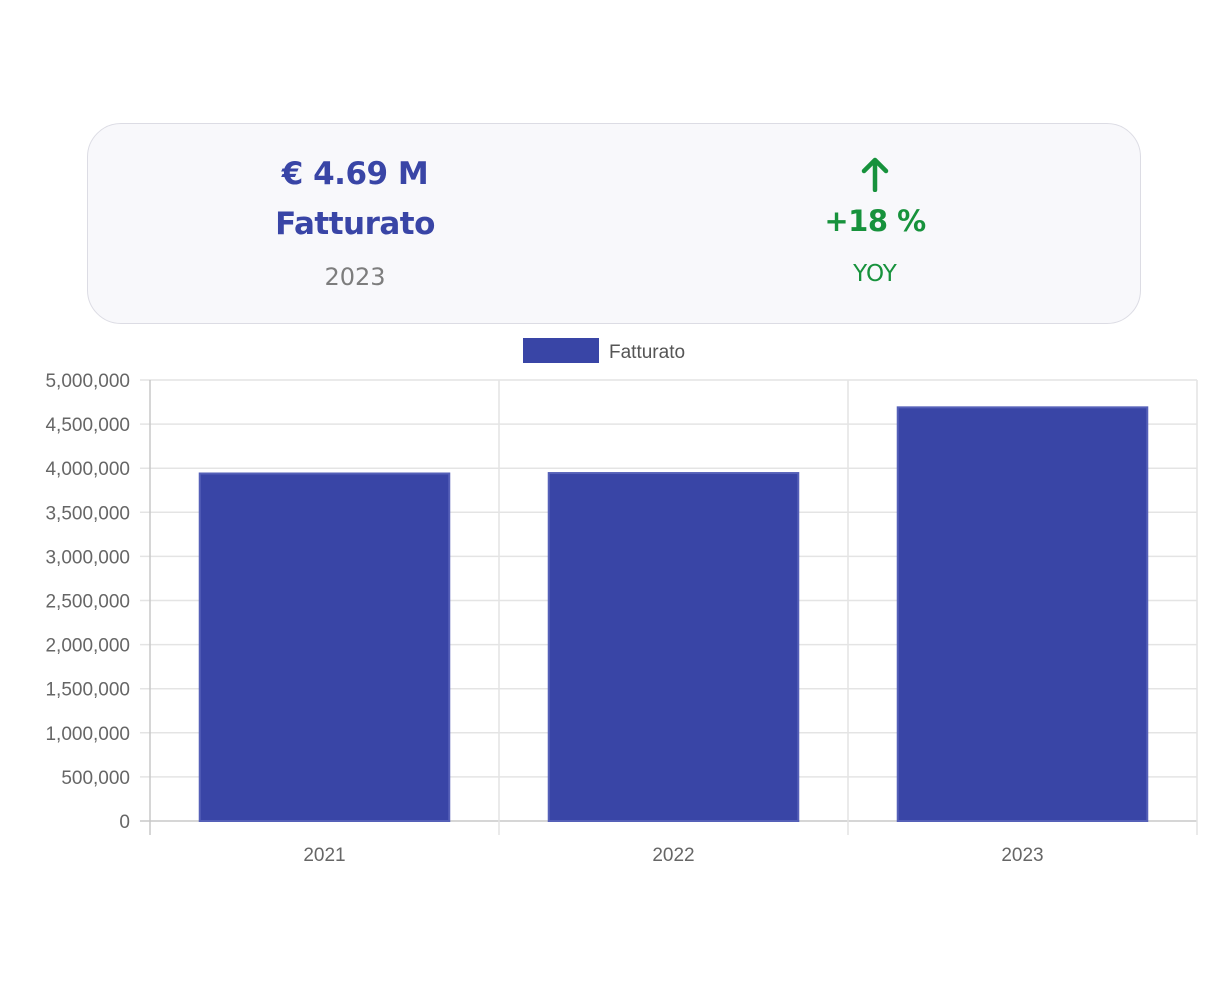  Describe the element at coordinates (324, 855) in the screenshot. I see `x-tick-label: 2021` at that location.